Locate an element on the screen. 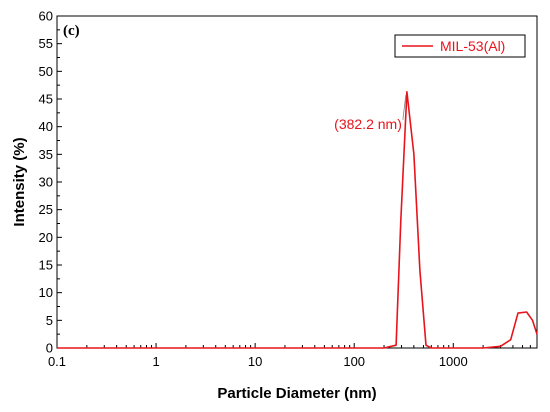 The image size is (550, 412). peak-annotation-label: (382.2 nm) is located at coordinates (368, 124).